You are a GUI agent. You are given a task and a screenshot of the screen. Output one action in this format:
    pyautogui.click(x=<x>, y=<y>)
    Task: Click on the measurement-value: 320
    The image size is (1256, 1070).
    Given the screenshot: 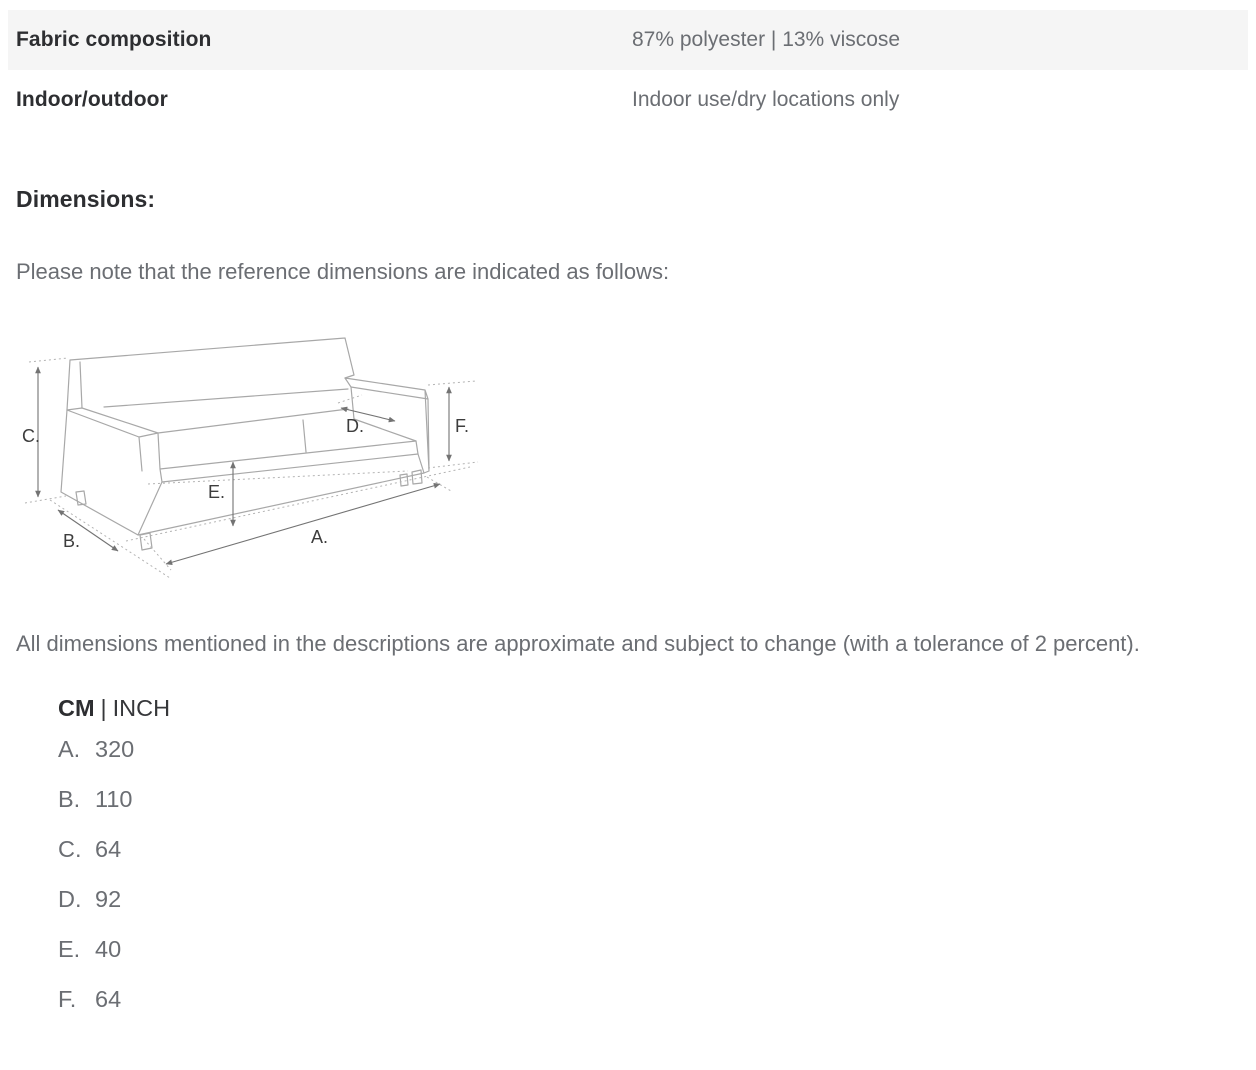 What is the action you would take?
    pyautogui.click(x=115, y=749)
    